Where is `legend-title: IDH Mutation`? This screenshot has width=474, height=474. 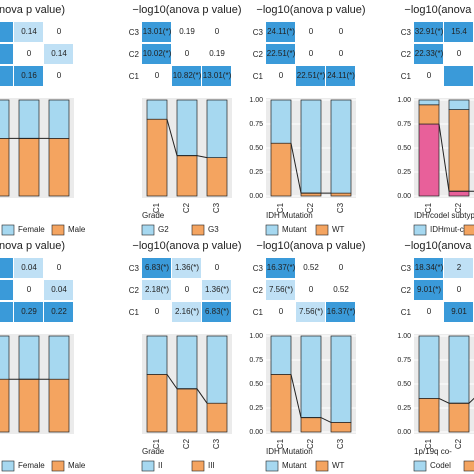
legend-title: IDH Mutation is located at coordinates (289, 451).